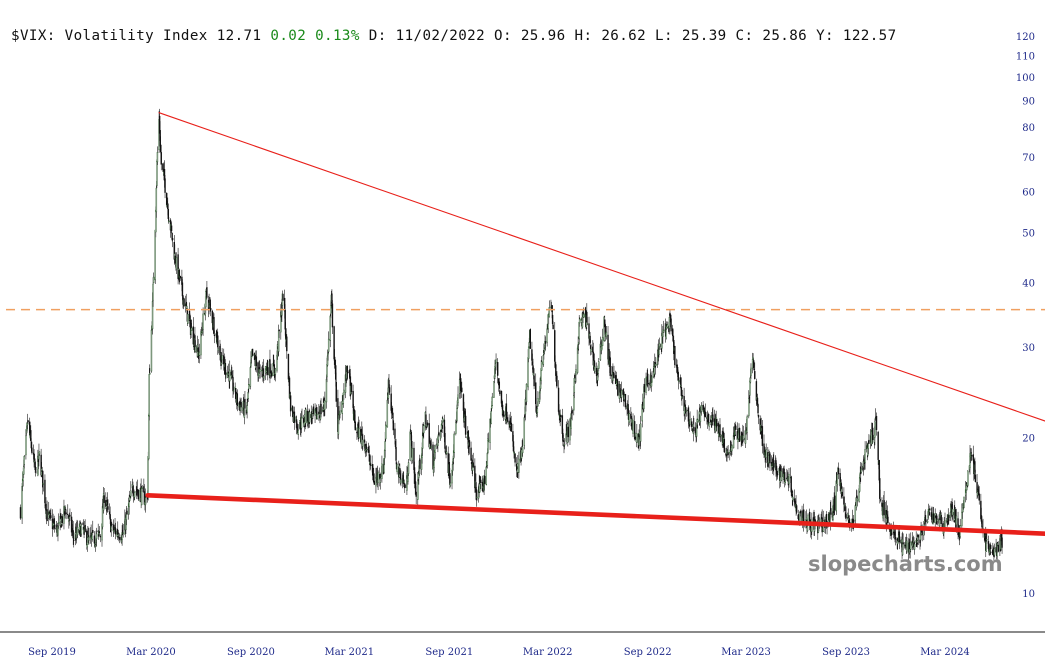 This screenshot has height=672, width=1045. What do you see at coordinates (869, 36) in the screenshot?
I see `y-value: 122.57` at bounding box center [869, 36].